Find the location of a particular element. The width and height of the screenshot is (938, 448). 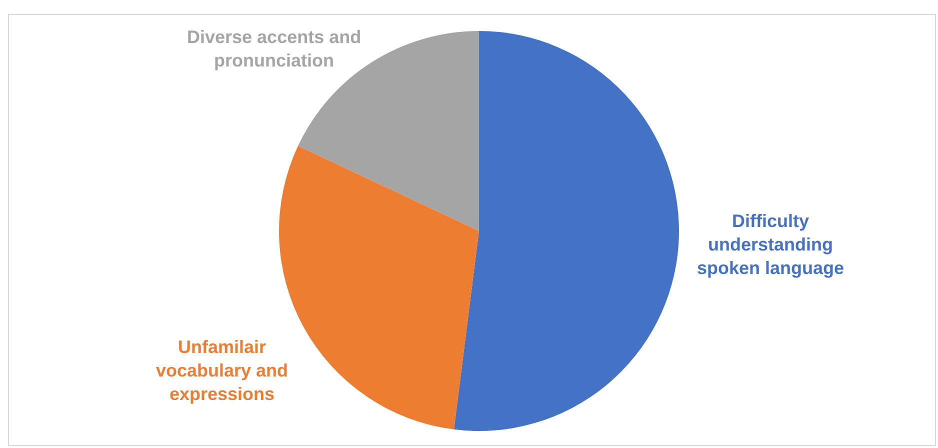

slice-label: Difficulty understanding spoken language is located at coordinates (770, 244).